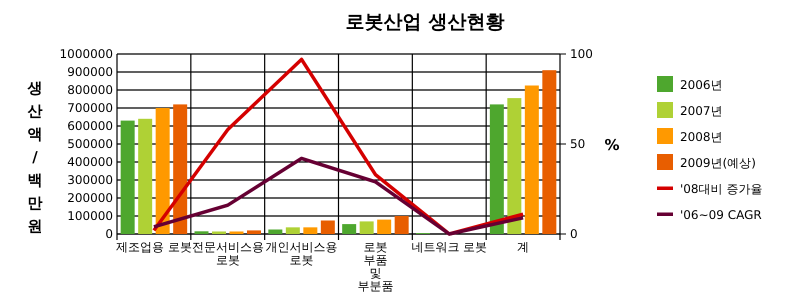  What do you see at coordinates (718, 163) in the screenshot?
I see `legend-label: 2009년(예상)` at bounding box center [718, 163].